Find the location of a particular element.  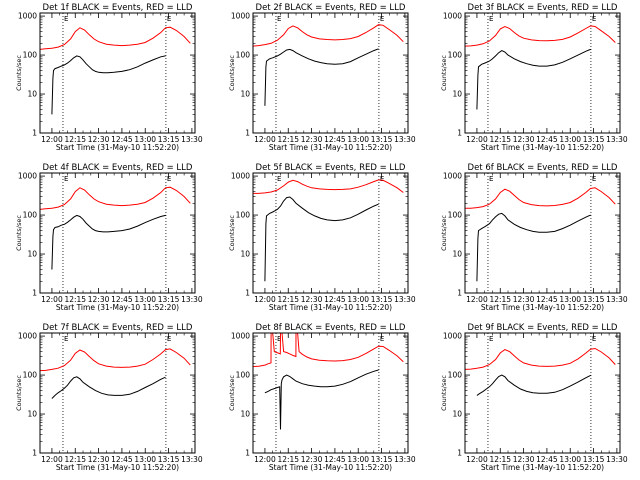

panel-title: Det 3f BLACK = Events, RED = LLD is located at coordinates (543, 8).